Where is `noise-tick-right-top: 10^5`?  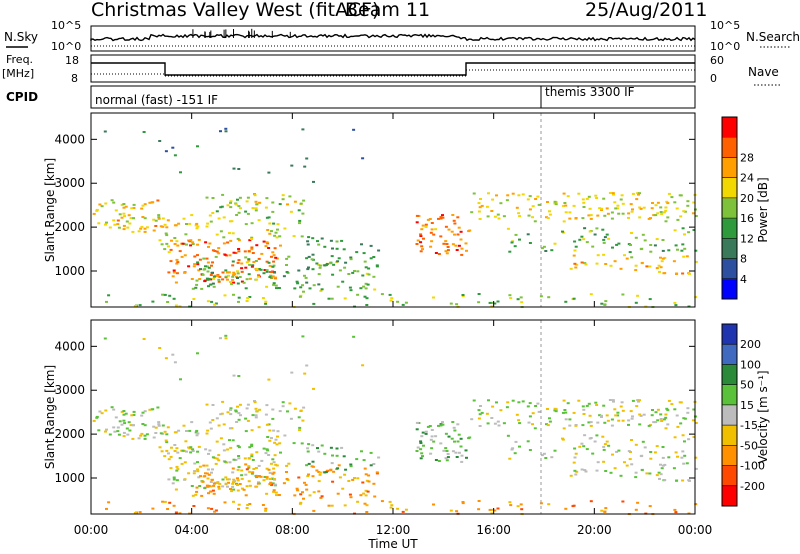
noise-tick-right-top: 10^5 is located at coordinates (725, 25).